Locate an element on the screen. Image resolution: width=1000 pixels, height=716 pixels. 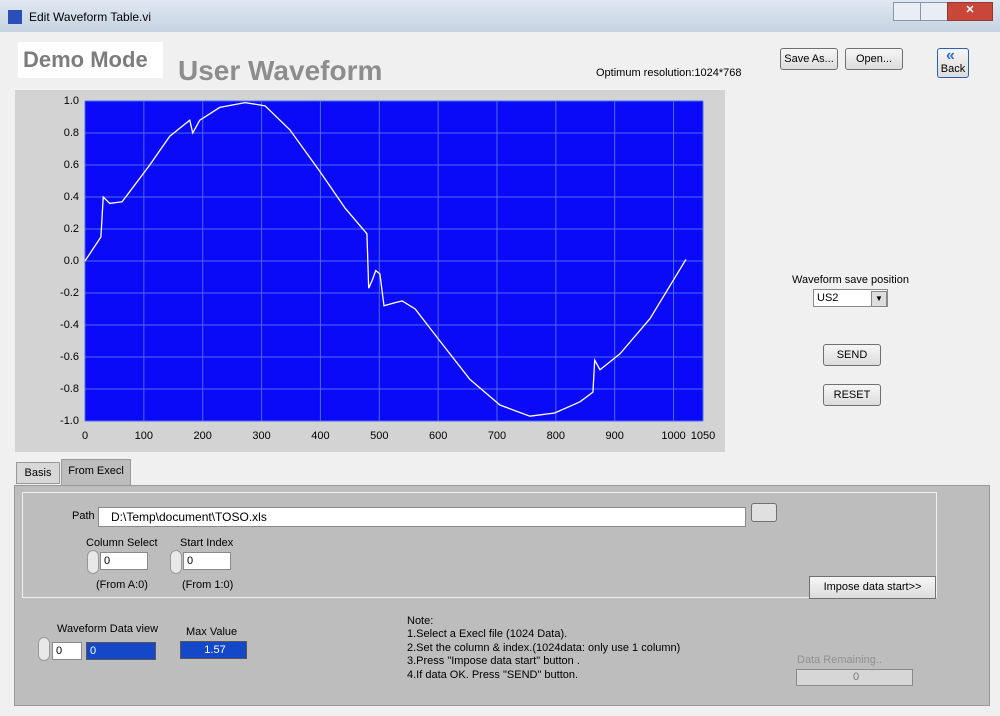
path-label: Path is located at coordinates (83, 516).